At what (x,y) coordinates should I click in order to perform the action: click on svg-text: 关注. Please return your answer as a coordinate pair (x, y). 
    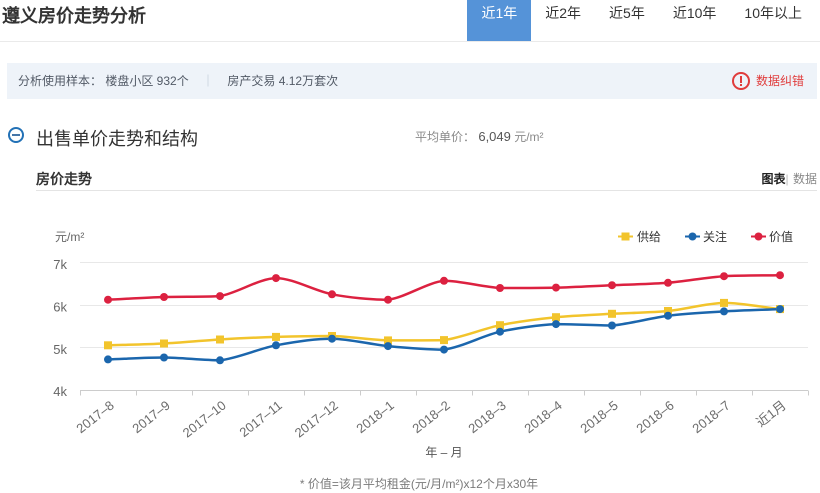
    Looking at the image, I should click on (715, 236).